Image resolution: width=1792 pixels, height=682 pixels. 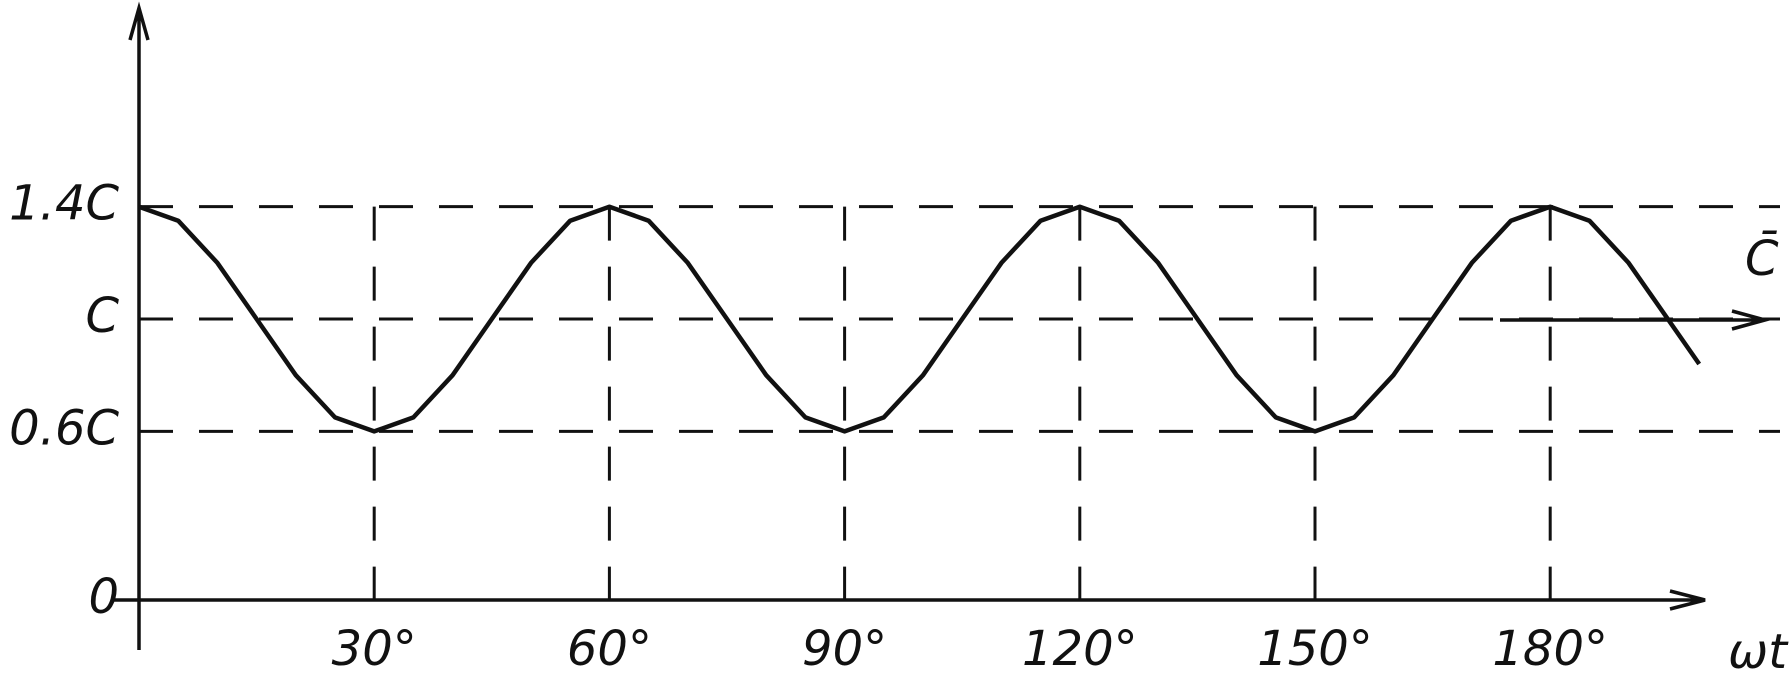 What do you see at coordinates (609, 649) in the screenshot?
I see `x-tick-label: 60°` at bounding box center [609, 649].